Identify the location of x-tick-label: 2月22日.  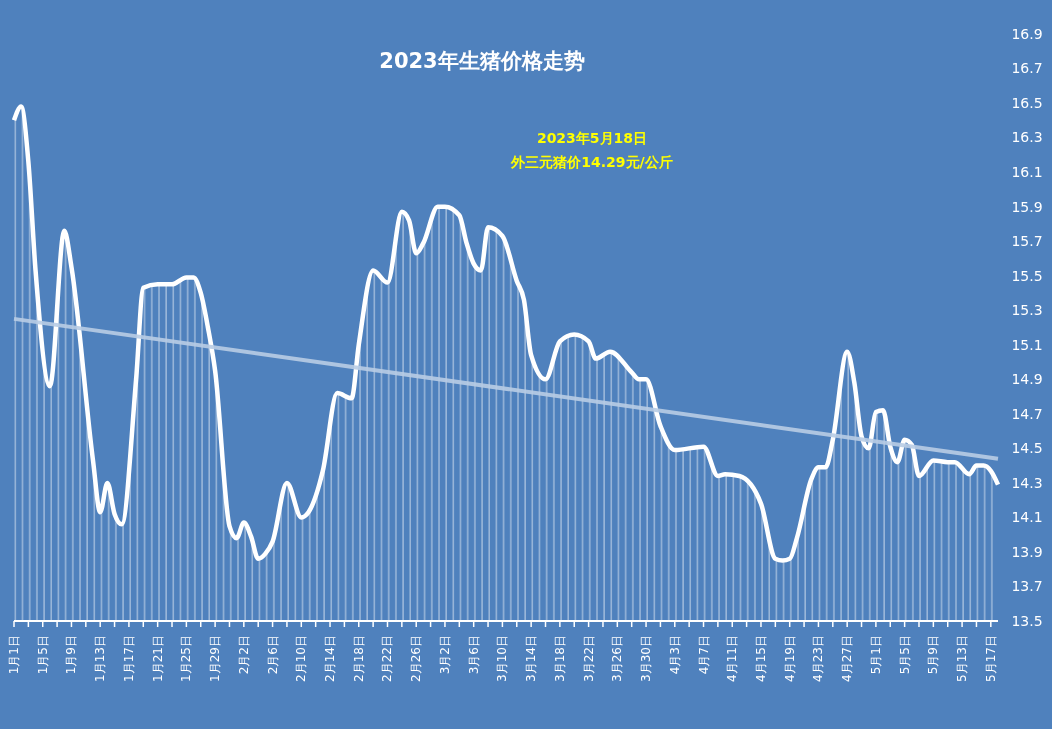
(387, 658).